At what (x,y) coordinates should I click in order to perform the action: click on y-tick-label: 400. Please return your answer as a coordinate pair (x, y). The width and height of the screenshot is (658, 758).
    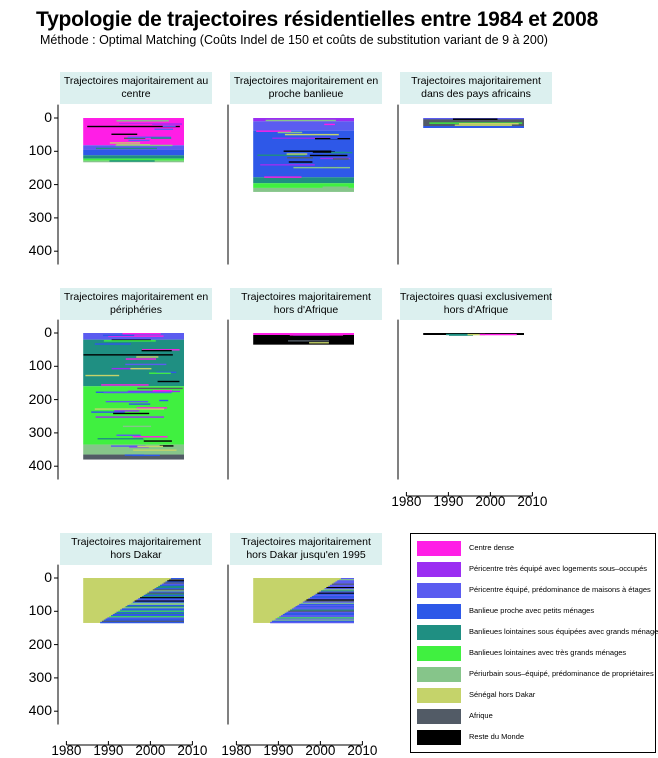
    Looking at the image, I should click on (40, 710).